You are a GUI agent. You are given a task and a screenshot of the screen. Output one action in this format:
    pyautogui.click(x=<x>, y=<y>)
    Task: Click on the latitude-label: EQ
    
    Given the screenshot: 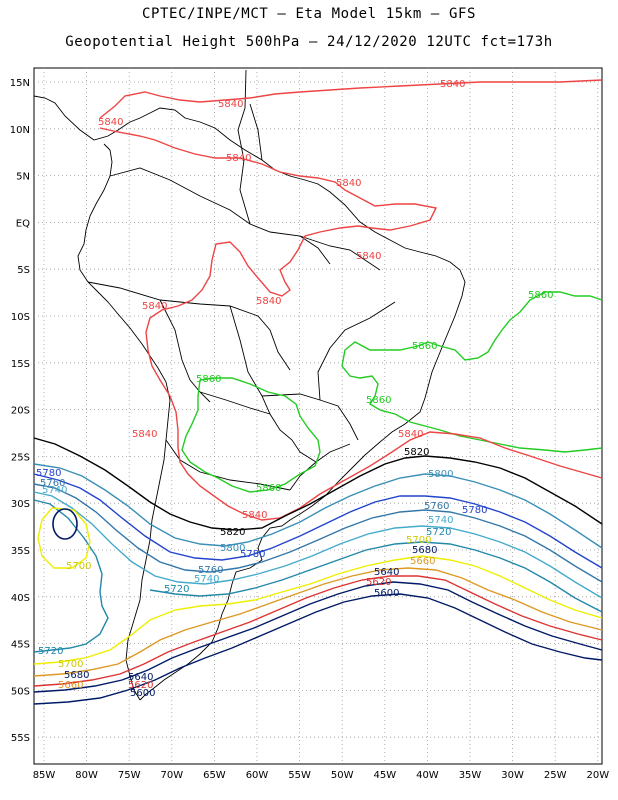 What is the action you would take?
    pyautogui.click(x=23, y=223)
    